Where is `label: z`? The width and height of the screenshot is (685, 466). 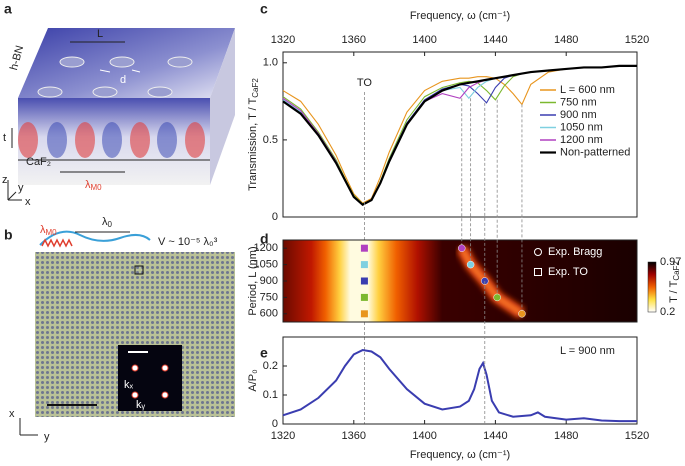 label: z is located at coordinates (5, 180).